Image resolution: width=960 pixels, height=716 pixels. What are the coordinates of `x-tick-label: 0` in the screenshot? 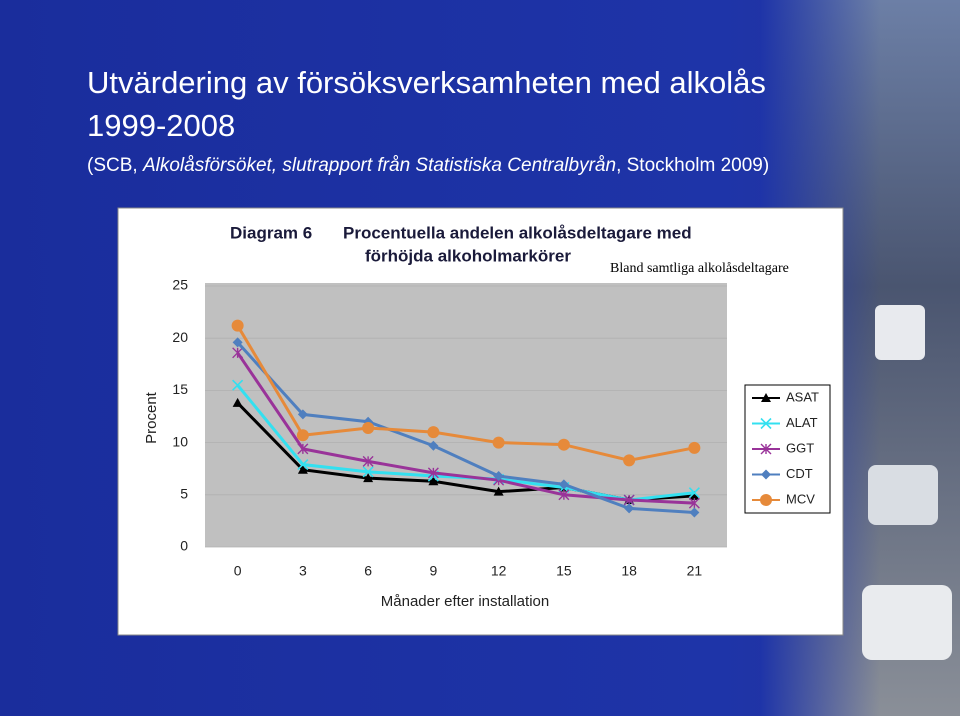 It's located at (238, 571).